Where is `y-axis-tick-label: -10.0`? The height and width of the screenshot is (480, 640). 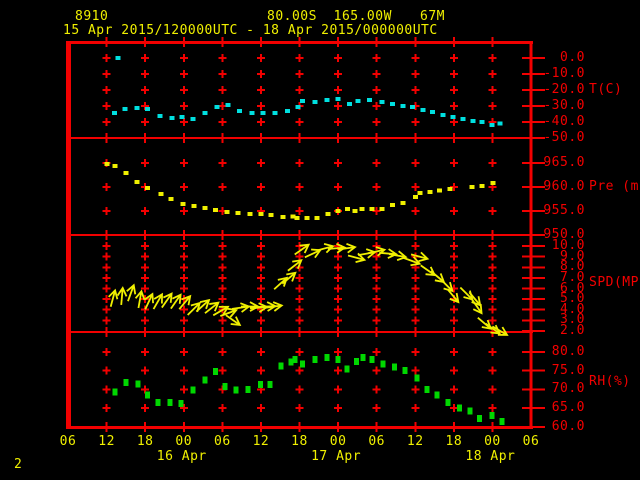
y-axis-tick-label: -10.0 is located at coordinates (564, 73).